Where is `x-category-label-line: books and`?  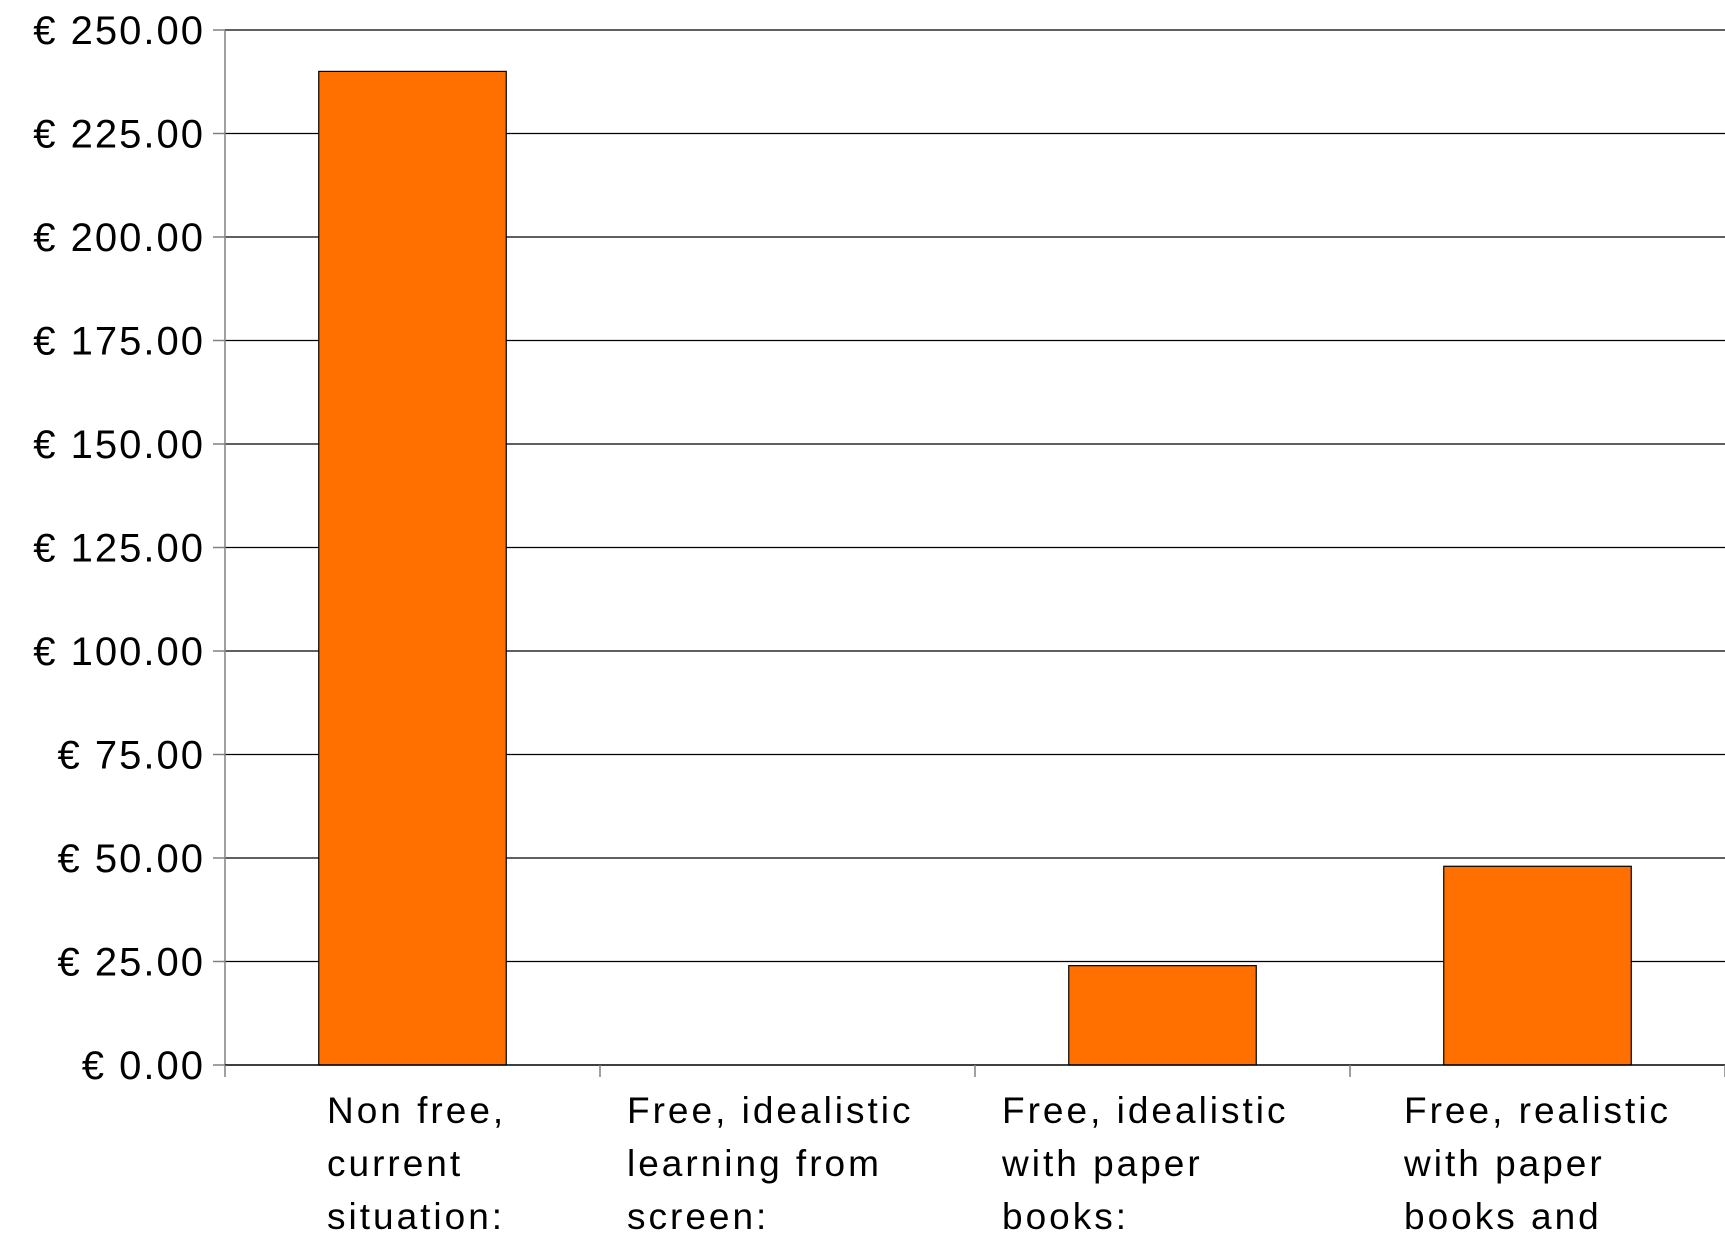 x-category-label-line: books and is located at coordinates (1503, 1215).